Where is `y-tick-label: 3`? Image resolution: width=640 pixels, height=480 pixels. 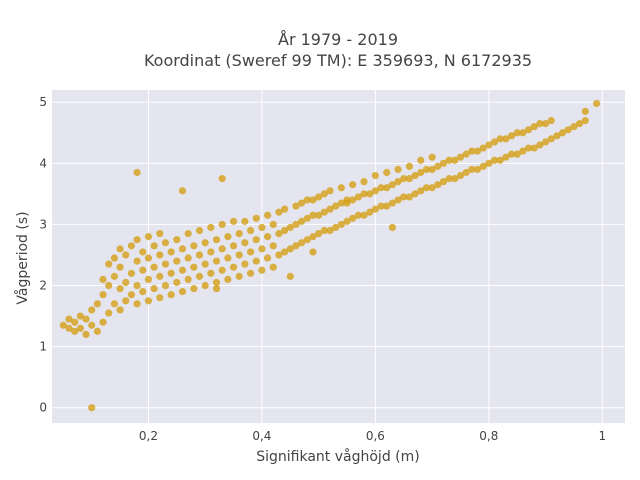
y-tick-label: 3 is located at coordinates (43, 224).